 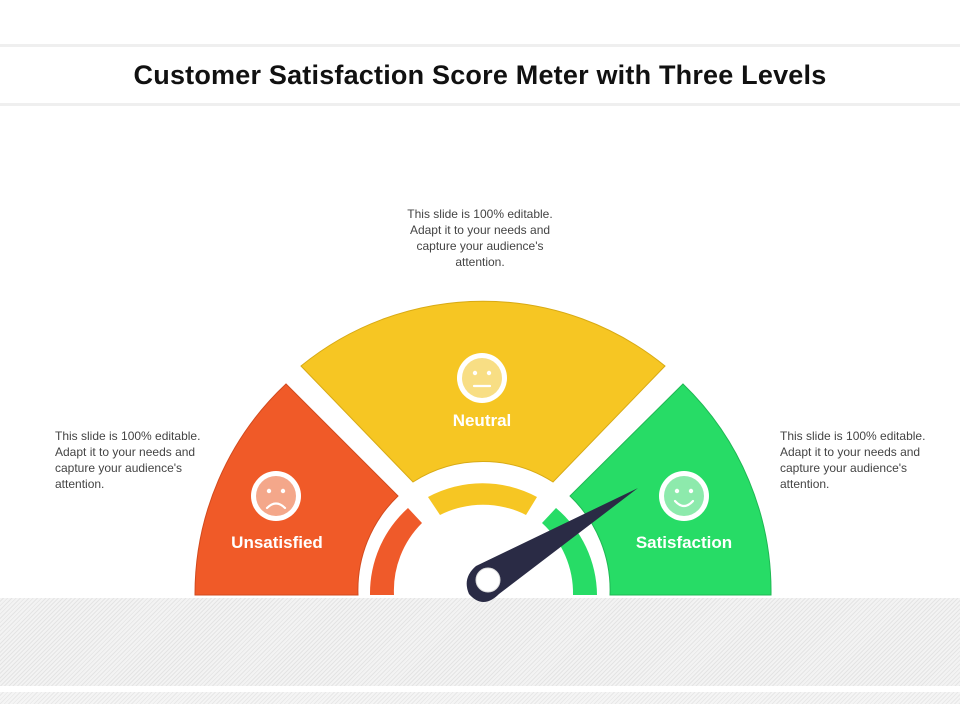 I want to click on label-unsatisfied: Unsatisfied, so click(x=277, y=542).